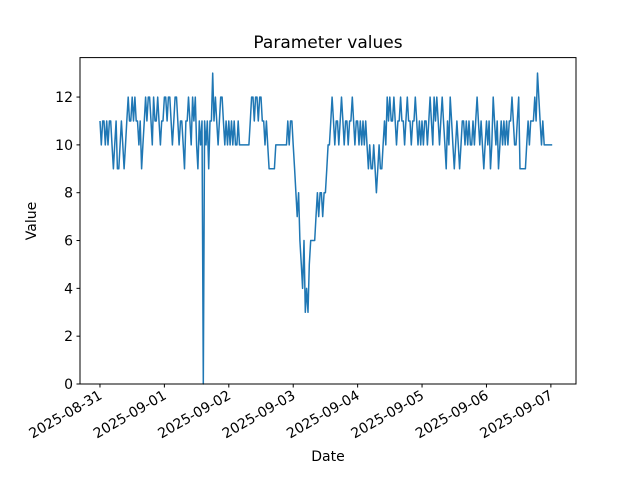  I want to click on y-axis-label: Value, so click(32, 221).